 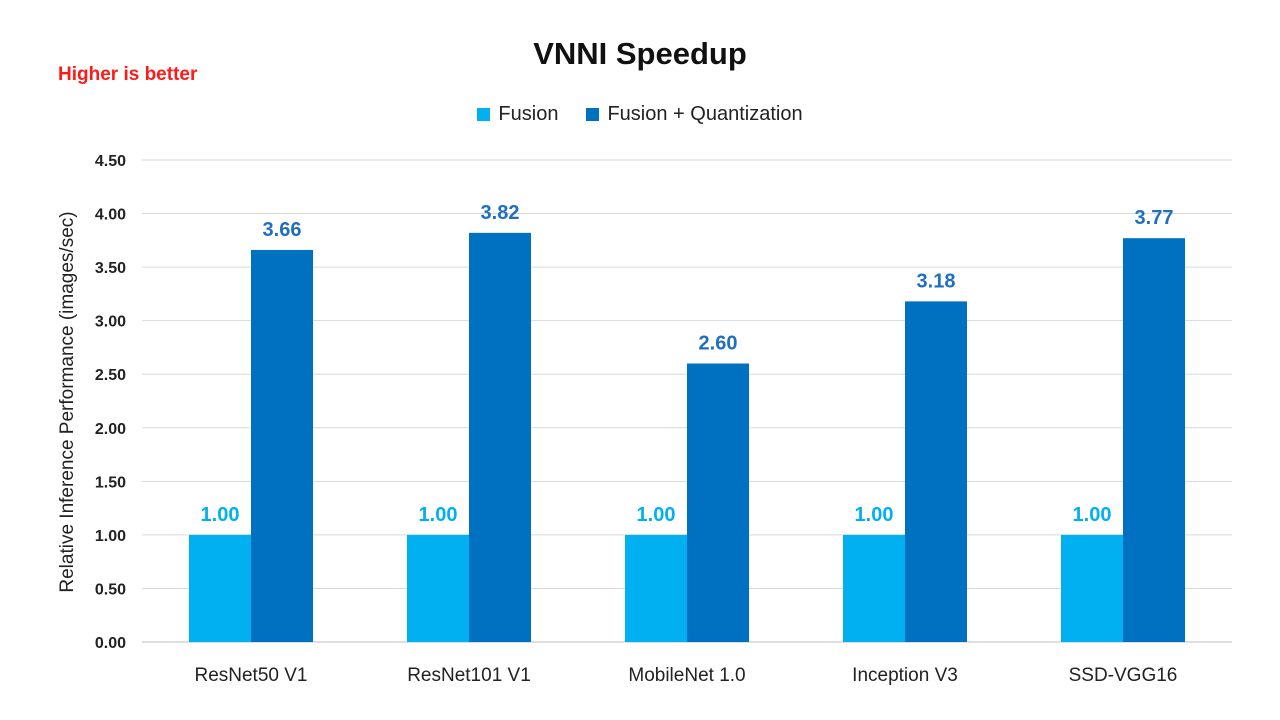 I want to click on y-tick-label: 3.00, so click(x=110, y=322).